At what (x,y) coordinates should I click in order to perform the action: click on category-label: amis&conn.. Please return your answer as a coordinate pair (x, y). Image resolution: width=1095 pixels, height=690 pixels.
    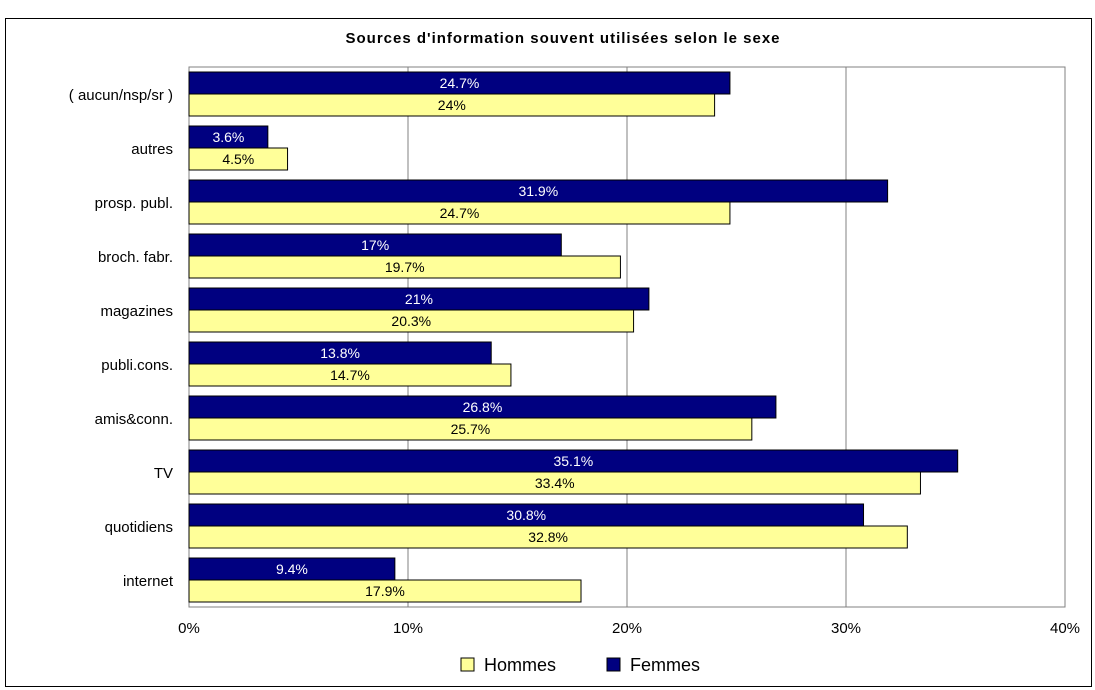
    Looking at the image, I should click on (134, 419).